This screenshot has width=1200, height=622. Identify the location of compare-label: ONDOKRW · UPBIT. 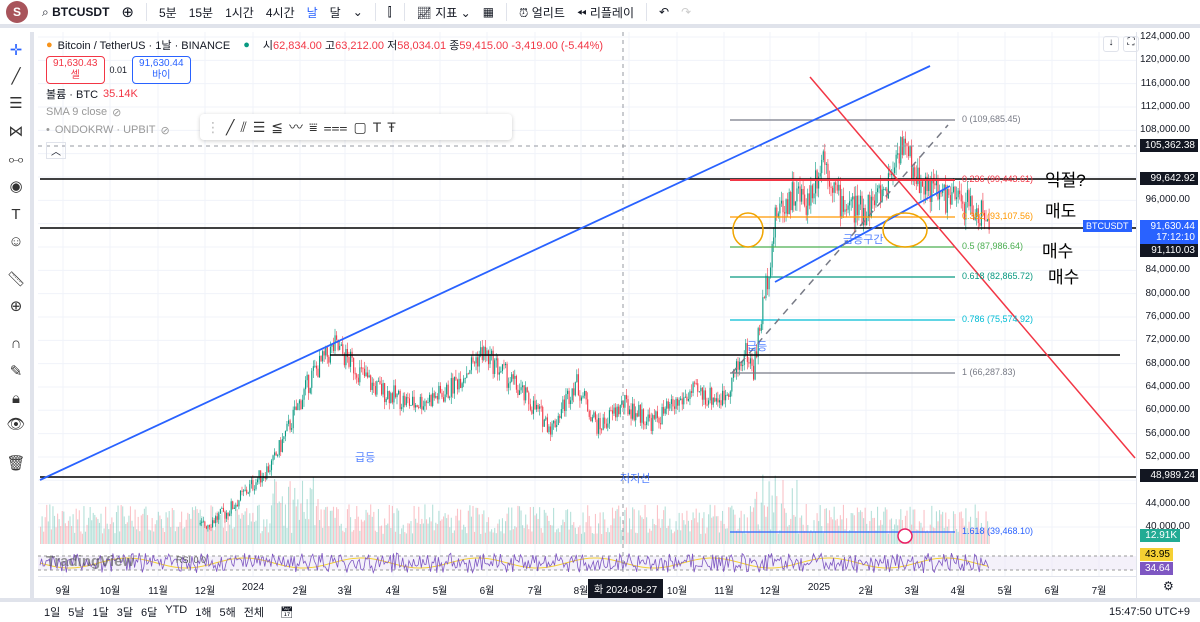
(105, 130).